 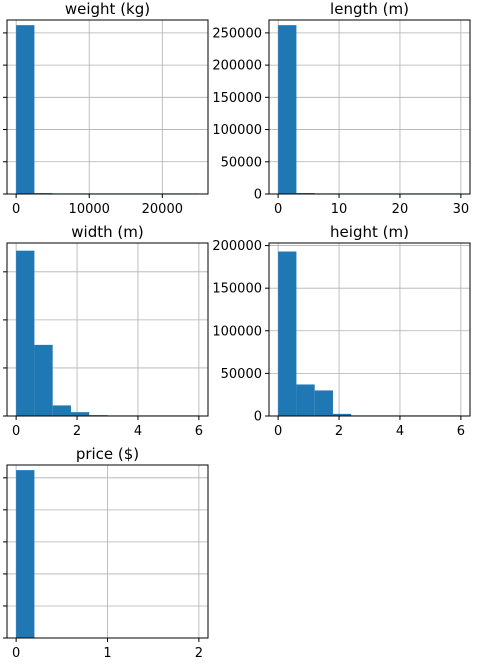 I want to click on chart-title: length (m), so click(x=369, y=9).